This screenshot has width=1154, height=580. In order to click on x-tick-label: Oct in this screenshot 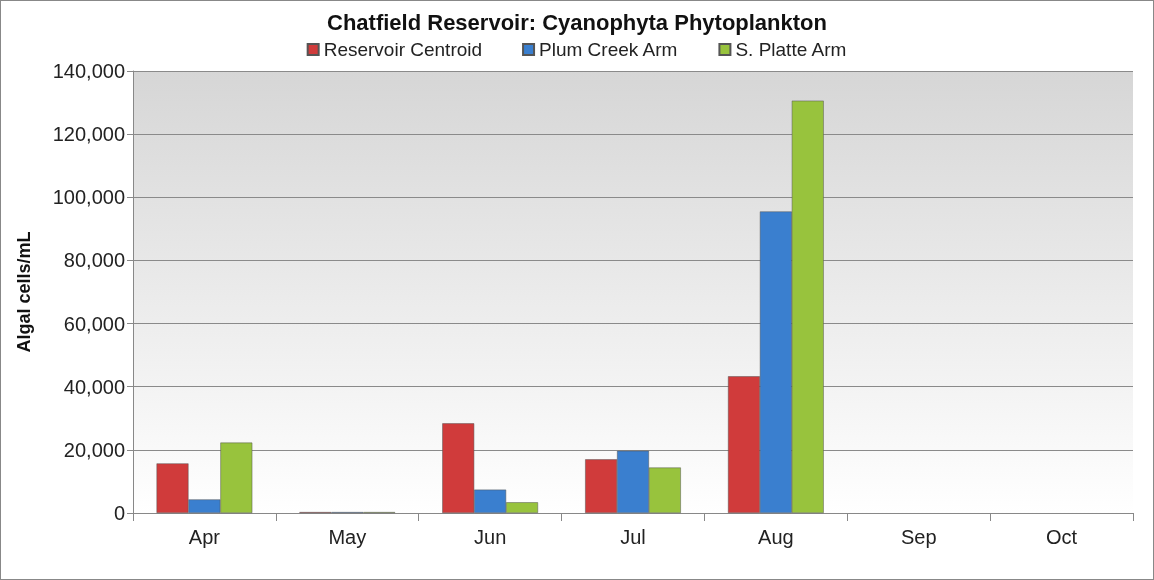, I will do `click(1062, 537)`.